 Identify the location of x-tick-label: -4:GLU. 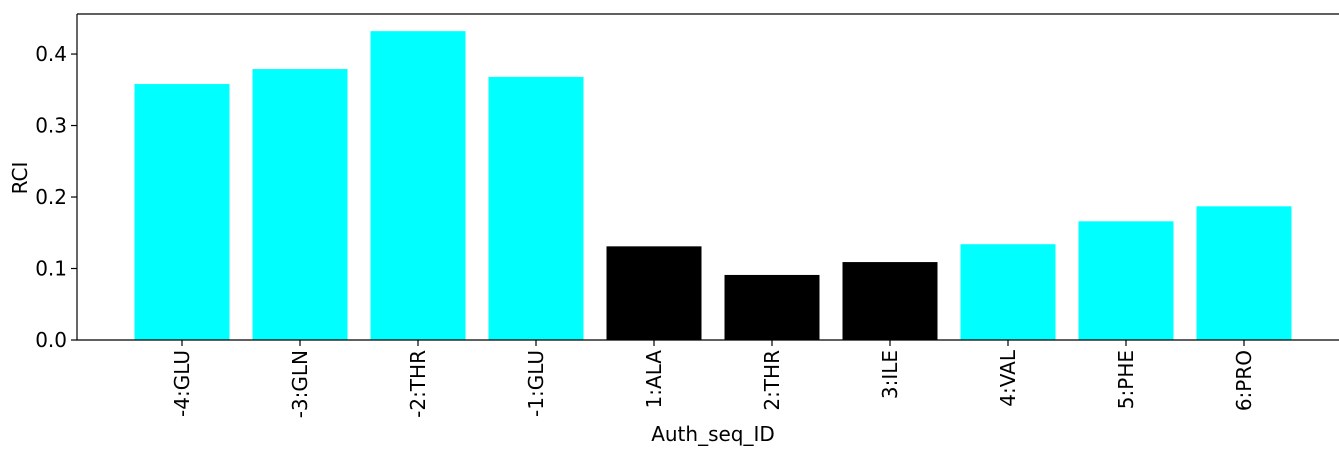
(182, 383).